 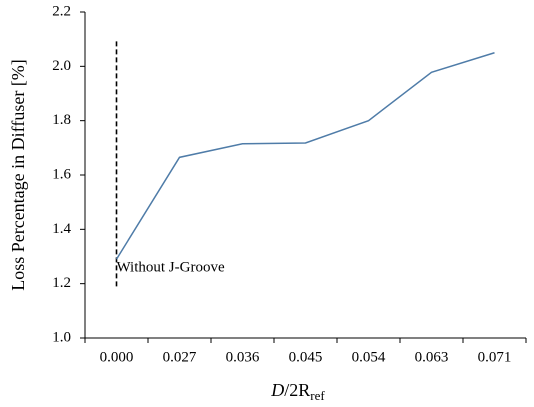 What do you see at coordinates (61, 337) in the screenshot?
I see `y-tick-label: 1.0` at bounding box center [61, 337].